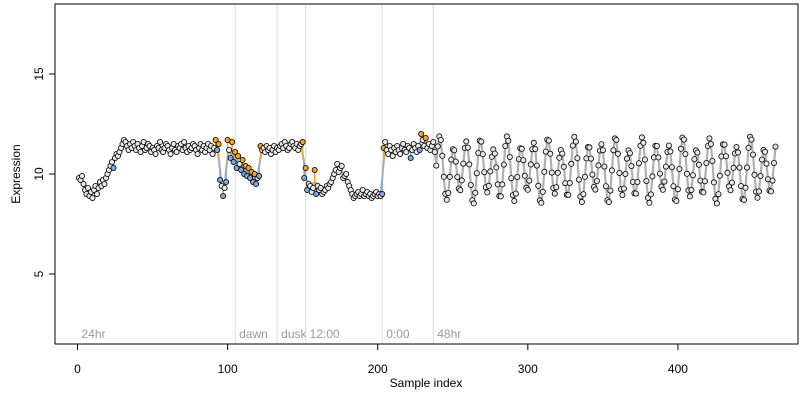 The width and height of the screenshot is (800, 400). Describe the element at coordinates (381, 360) in the screenshot. I see `x-axis: 0 100 200 300 400` at that location.